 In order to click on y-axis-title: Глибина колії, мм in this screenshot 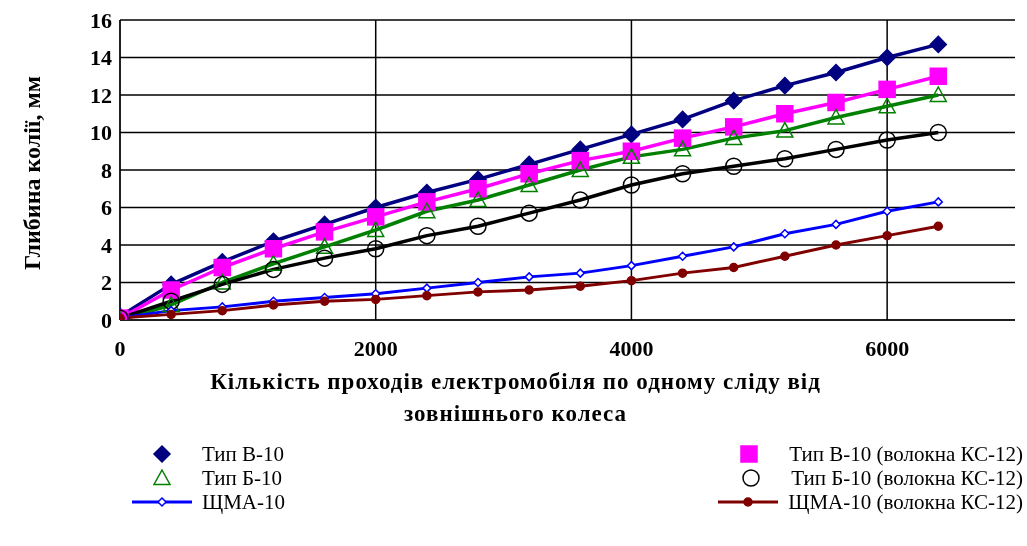, I will do `click(31, 172)`.